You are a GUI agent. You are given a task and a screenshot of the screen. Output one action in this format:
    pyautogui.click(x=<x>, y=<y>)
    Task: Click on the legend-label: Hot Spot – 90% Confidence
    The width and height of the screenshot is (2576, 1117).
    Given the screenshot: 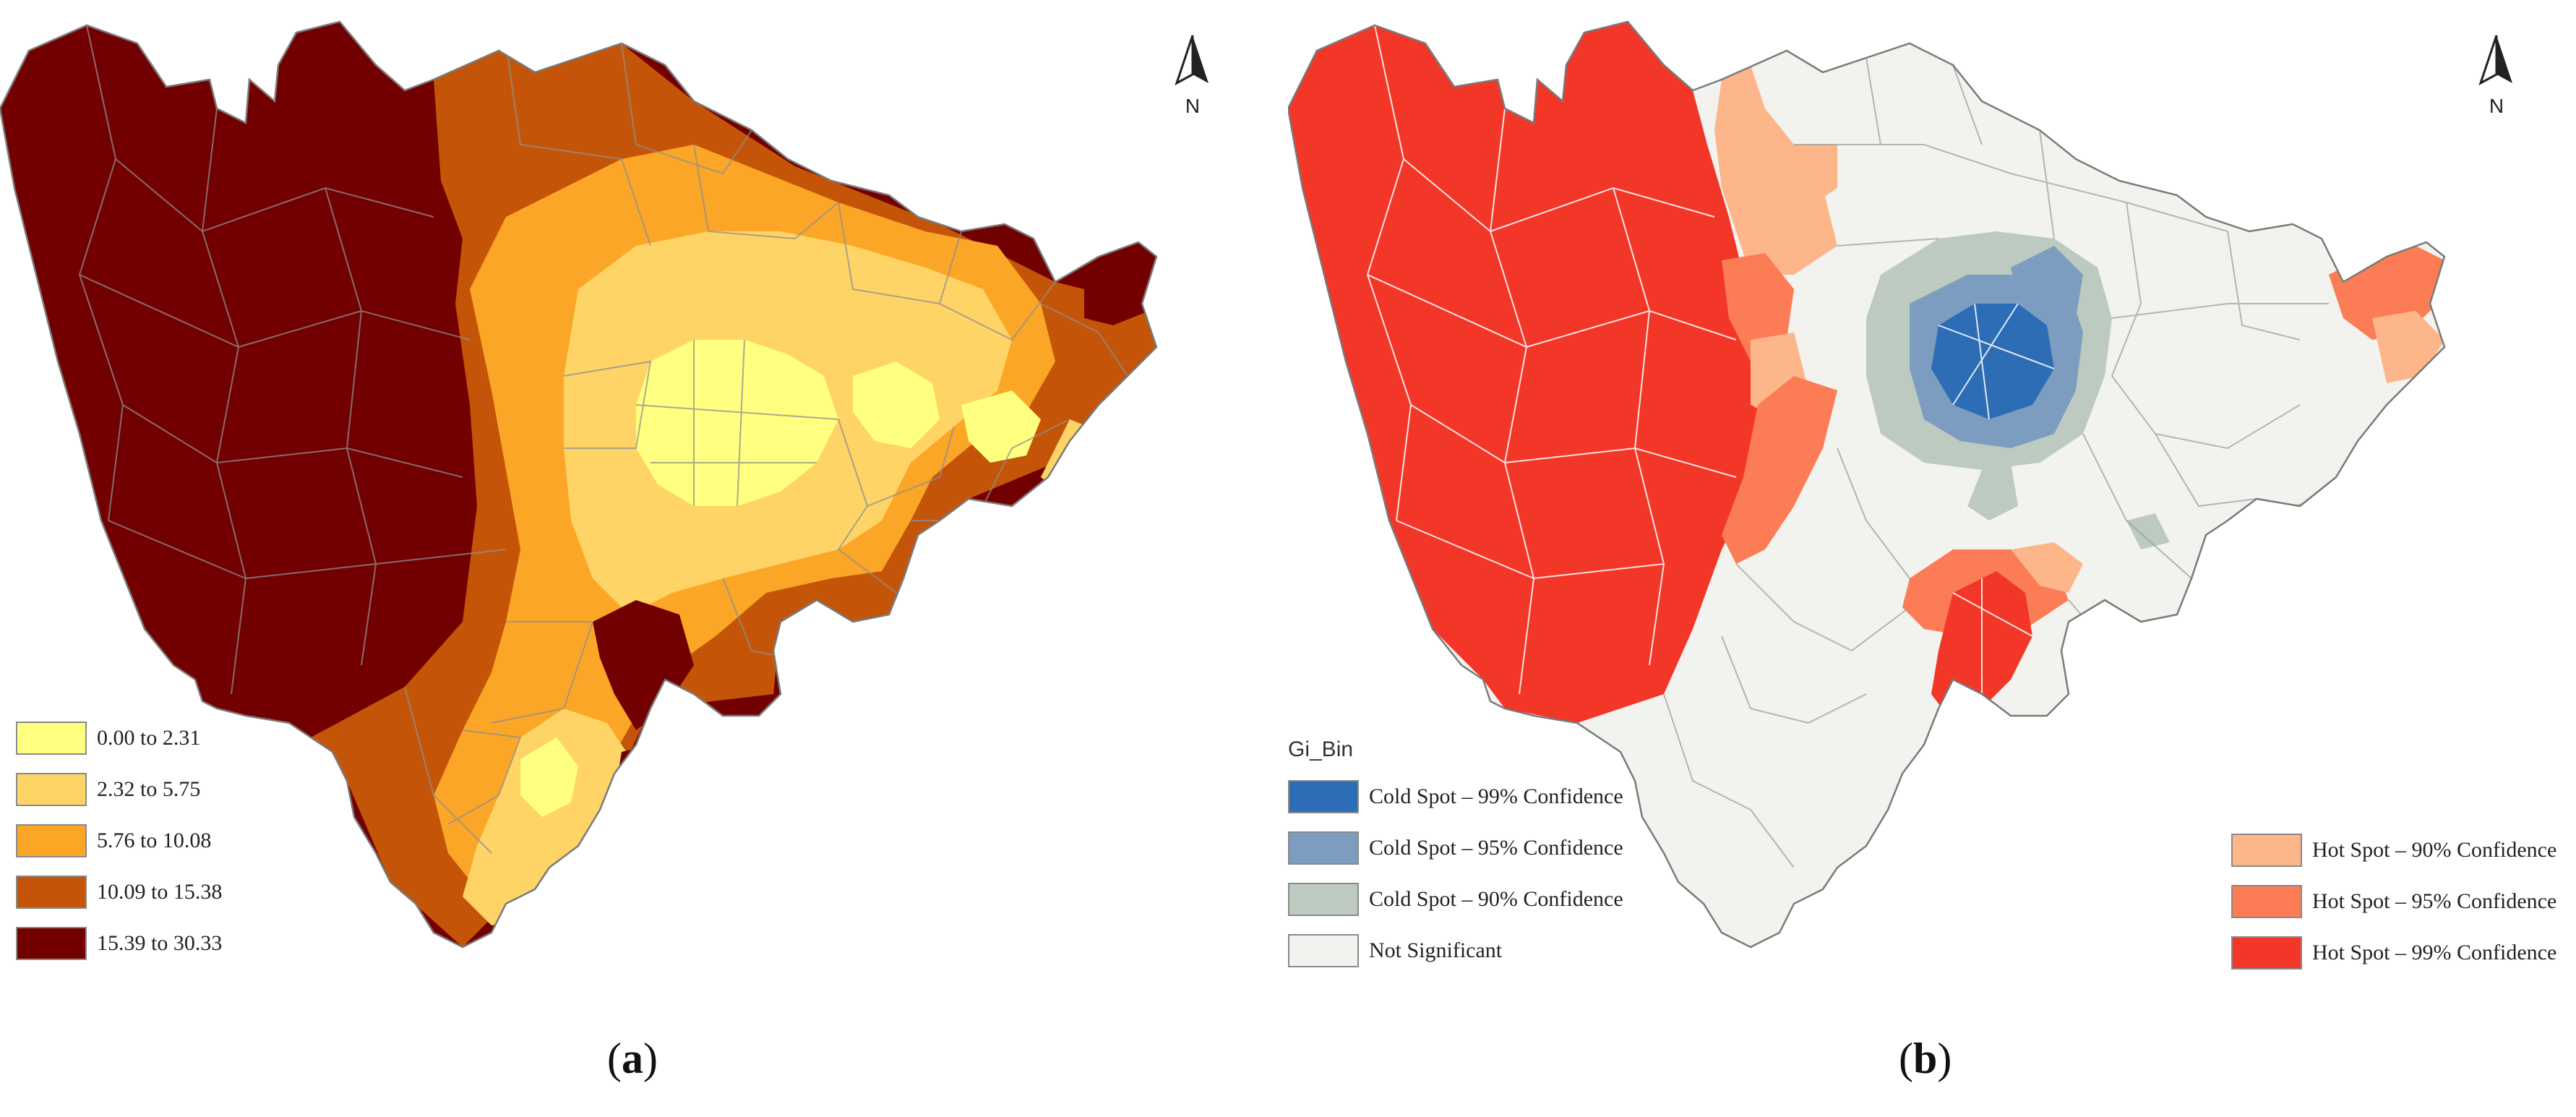 What is the action you would take?
    pyautogui.click(x=2435, y=849)
    